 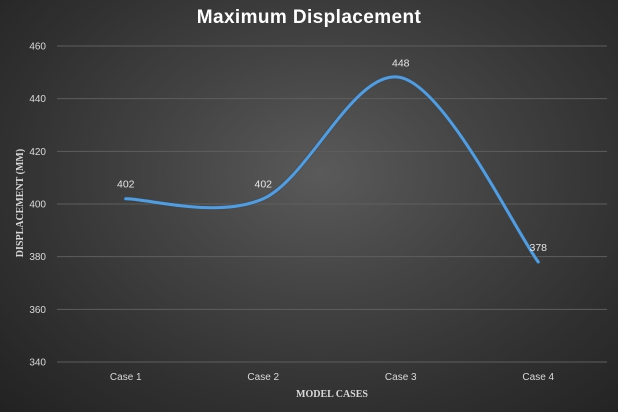 What do you see at coordinates (401, 377) in the screenshot?
I see `x-tick-label: Case 3` at bounding box center [401, 377].